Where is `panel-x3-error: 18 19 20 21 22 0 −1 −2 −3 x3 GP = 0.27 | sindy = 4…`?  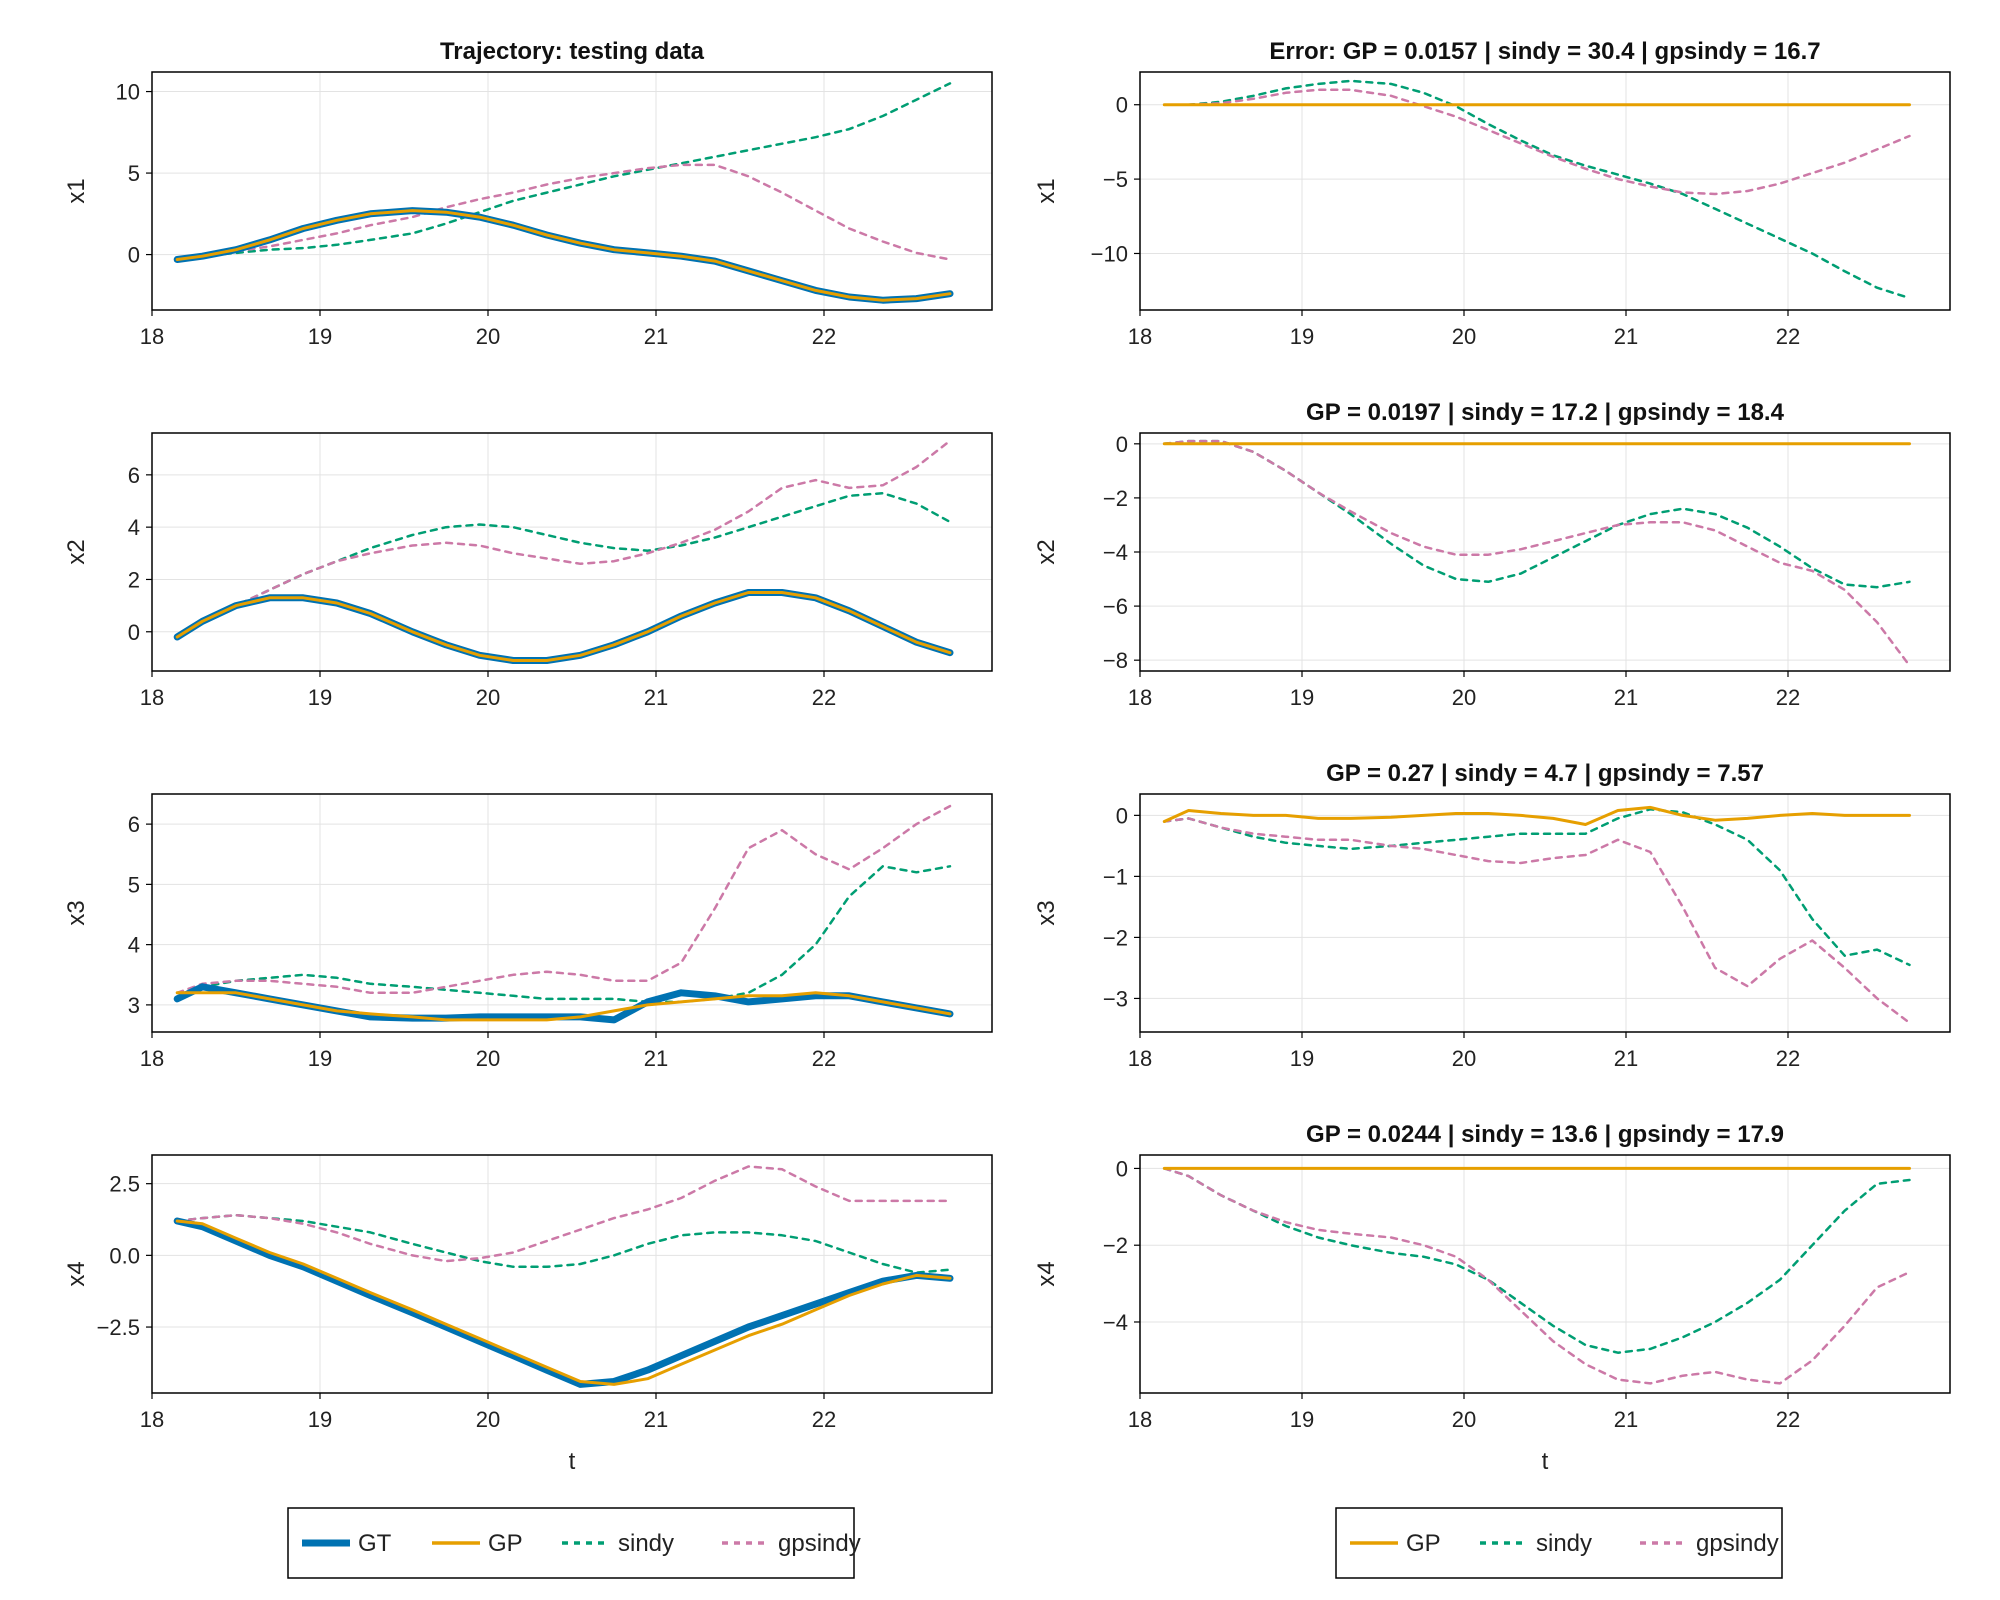
panel-x3-error: 18 19 20 21 22 0 −1 −2 −3 x3 GP = 0.27 | sindy = 4… is located at coordinates (1492, 915).